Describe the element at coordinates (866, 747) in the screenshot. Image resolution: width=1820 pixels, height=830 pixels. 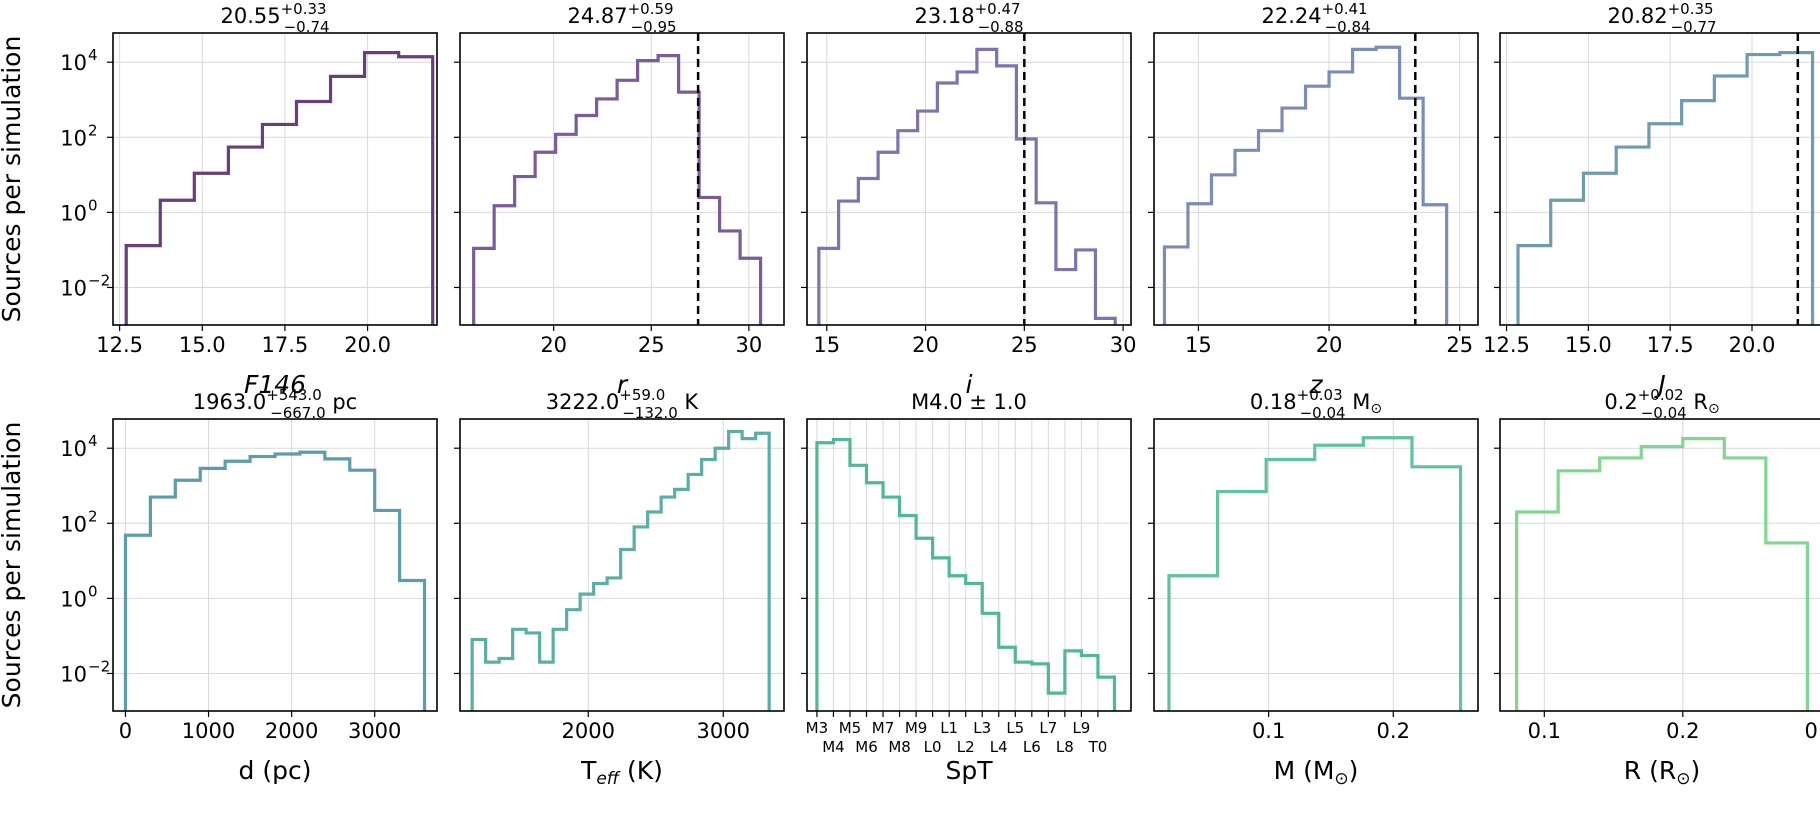
I see `x-tick-label: M6` at that location.